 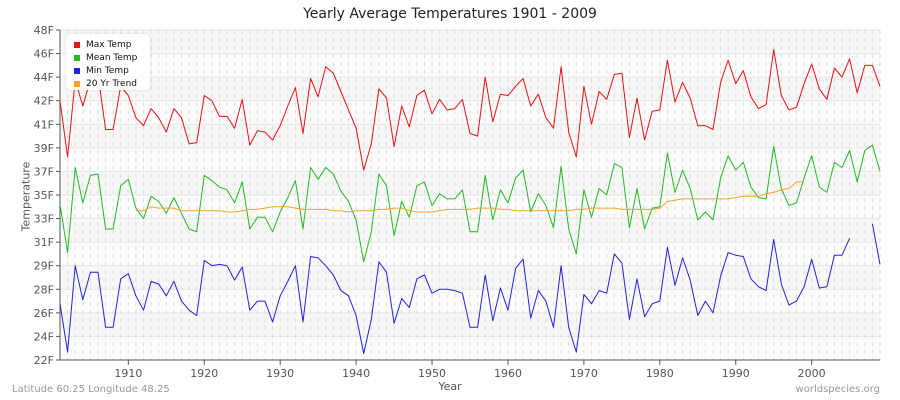 What do you see at coordinates (736, 373) in the screenshot?
I see `svg-text: 1990` at bounding box center [736, 373].